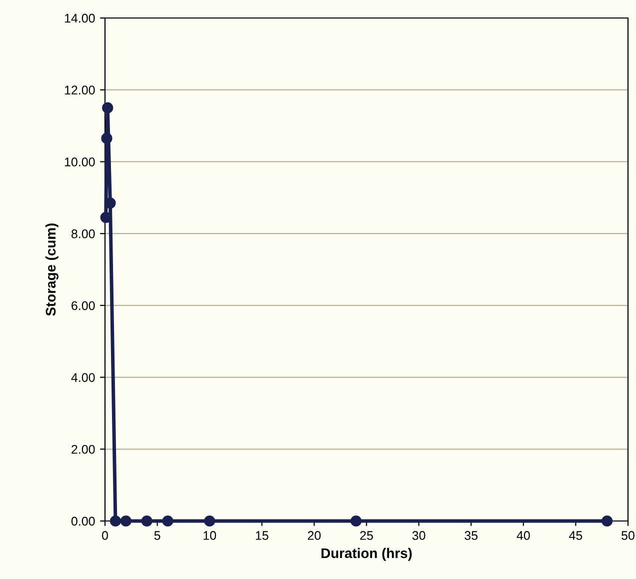  I want to click on x-tick-label: 45, so click(575, 535).